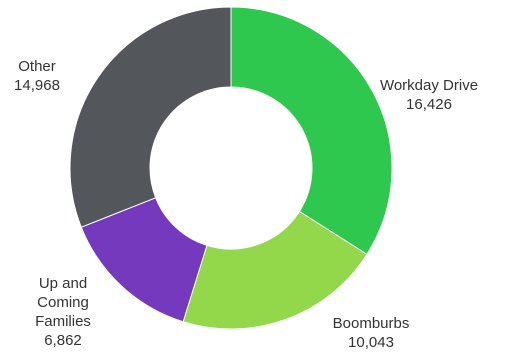 The width and height of the screenshot is (512, 363). Describe the element at coordinates (37, 66) in the screenshot. I see `category-label-line: Other` at that location.